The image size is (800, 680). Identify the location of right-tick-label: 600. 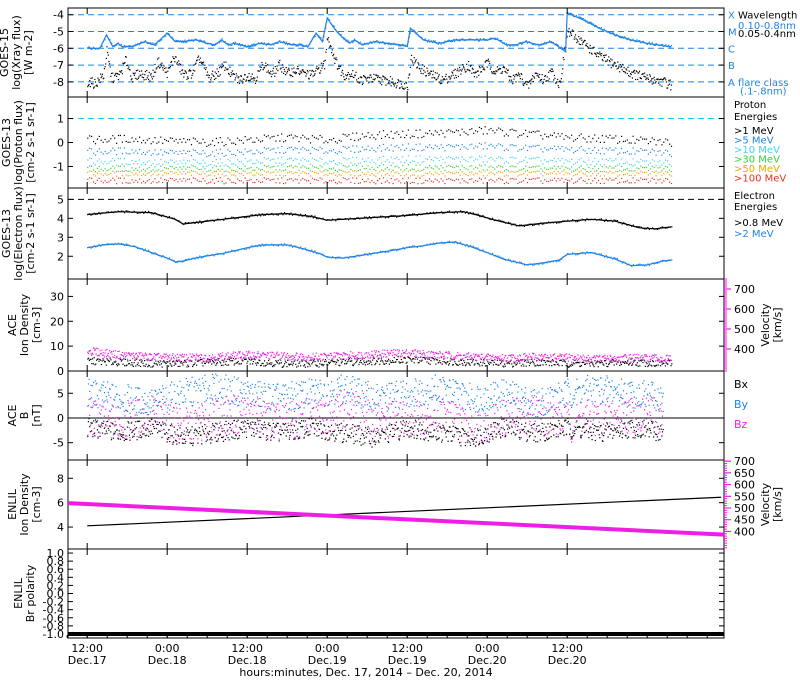
(744, 309).